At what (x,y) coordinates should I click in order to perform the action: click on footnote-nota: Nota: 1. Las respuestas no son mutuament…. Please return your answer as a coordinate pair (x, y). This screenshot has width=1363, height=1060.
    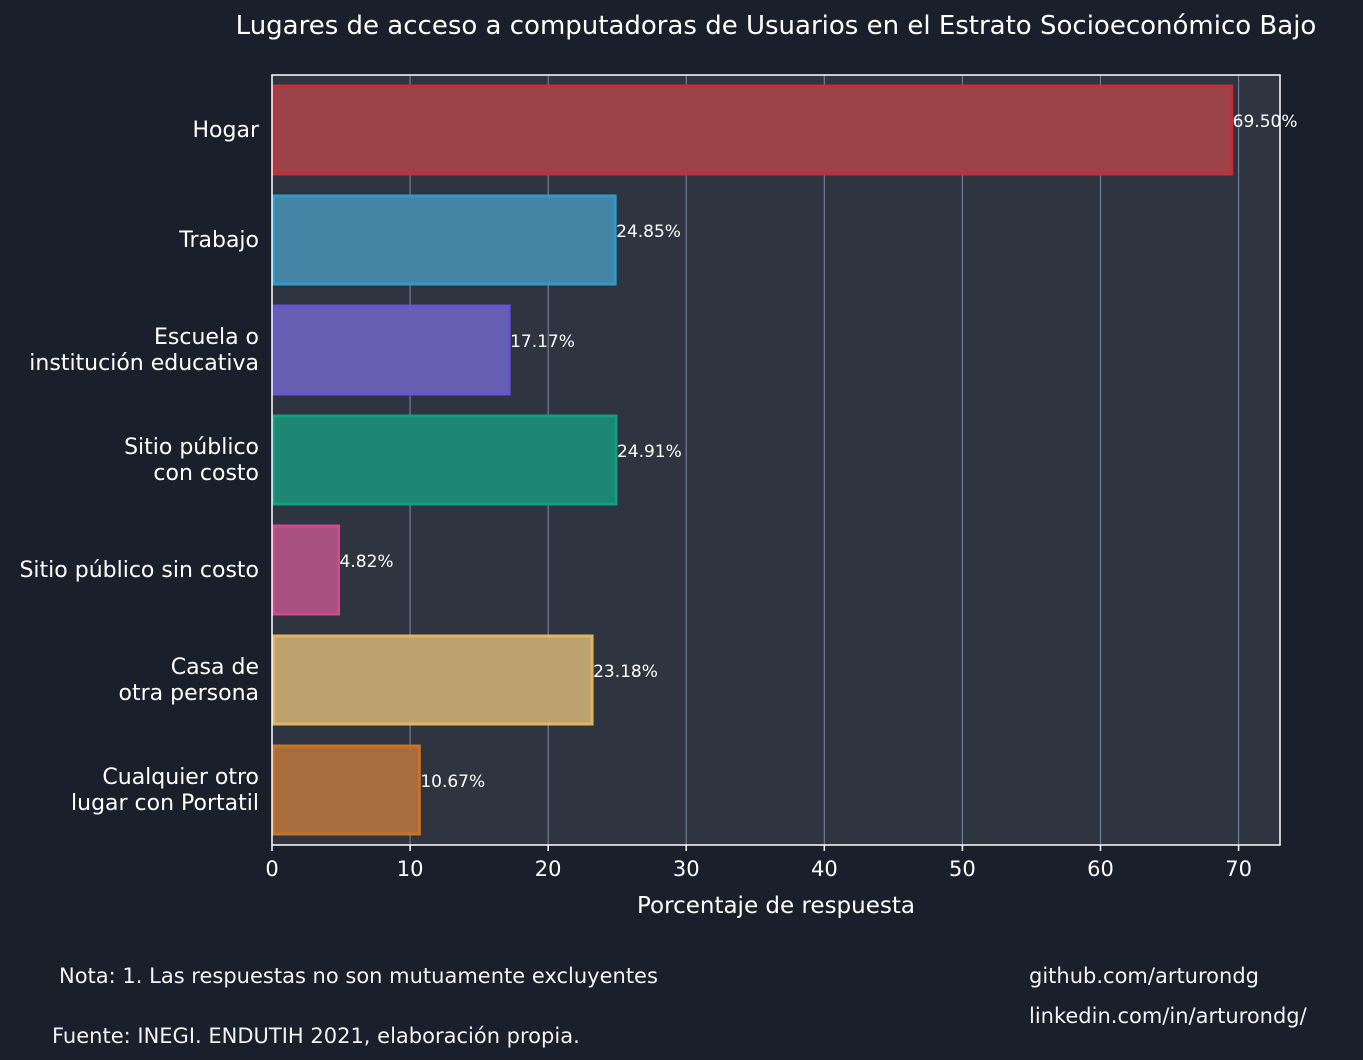
    Looking at the image, I should click on (358, 976).